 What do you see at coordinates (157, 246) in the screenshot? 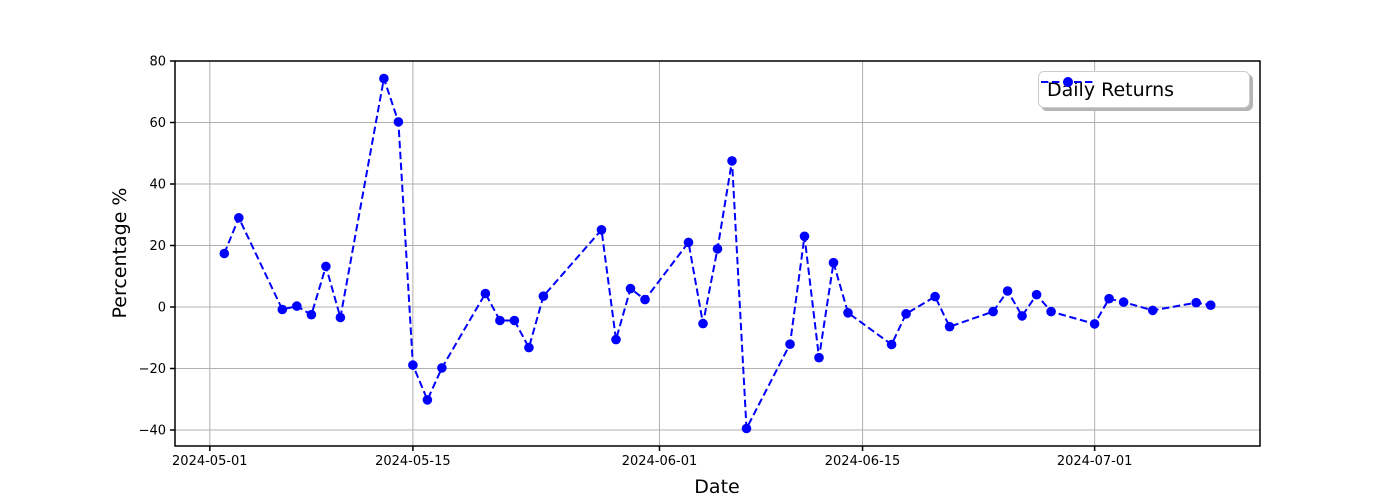
I see `y-tick-label: 20` at bounding box center [157, 246].